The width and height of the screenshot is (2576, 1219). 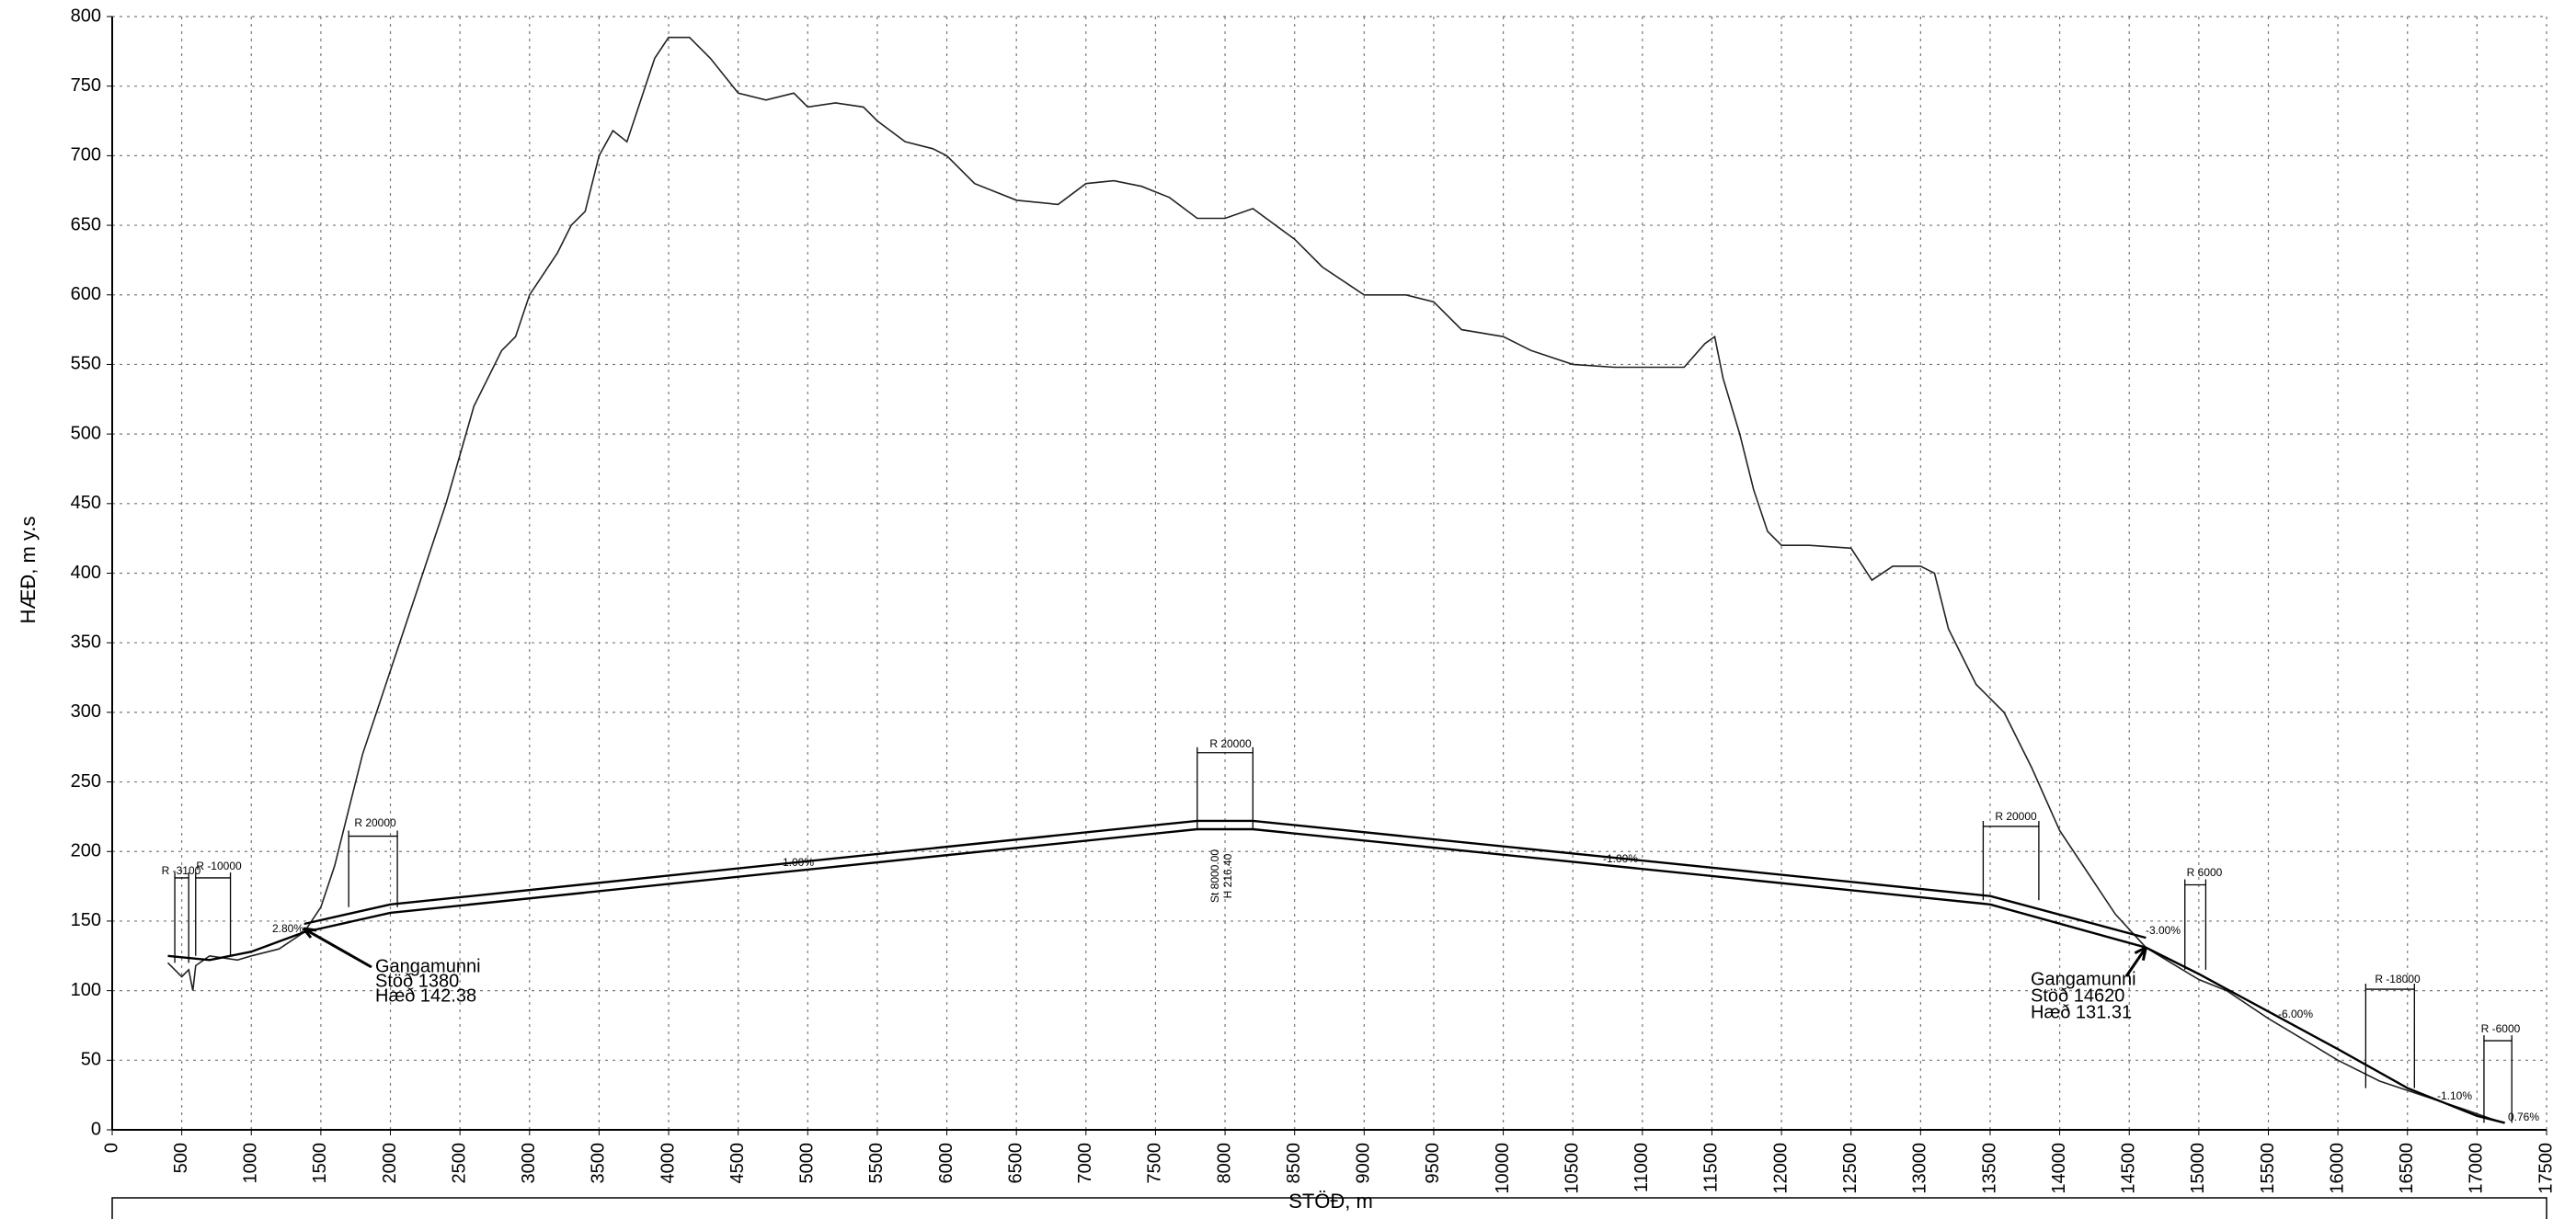 I want to click on annotation: Hæð 142.38, so click(x=426, y=995).